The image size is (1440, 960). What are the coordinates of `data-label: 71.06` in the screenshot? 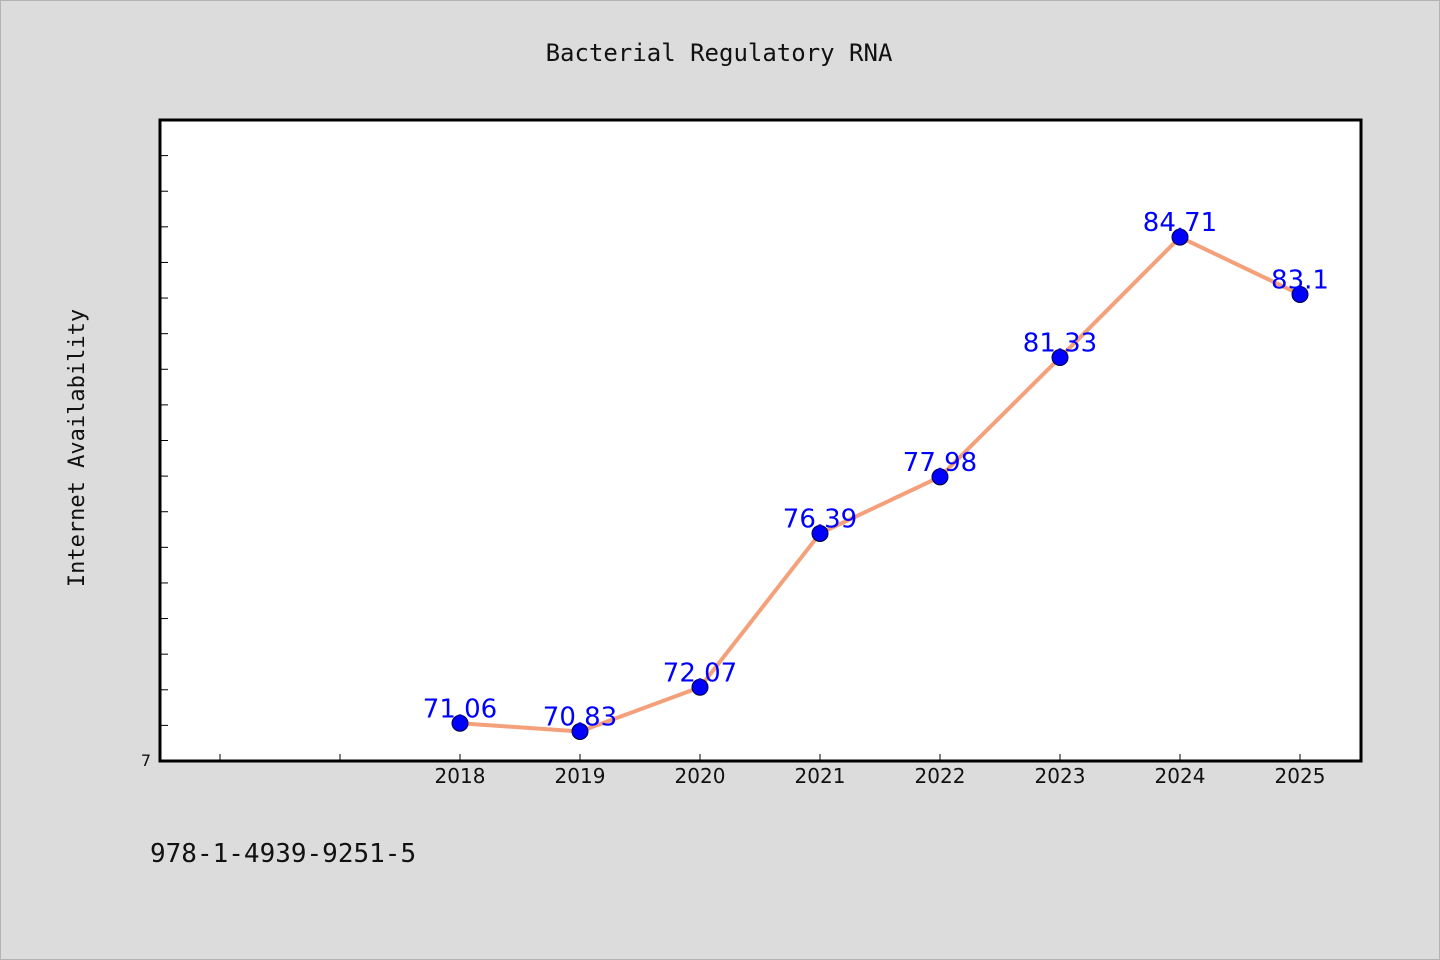 It's located at (460, 709).